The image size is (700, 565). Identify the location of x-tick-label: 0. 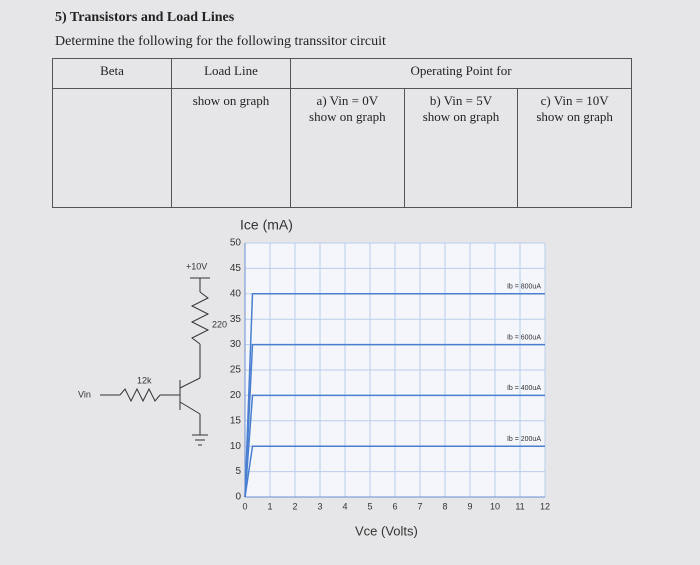
(244, 506).